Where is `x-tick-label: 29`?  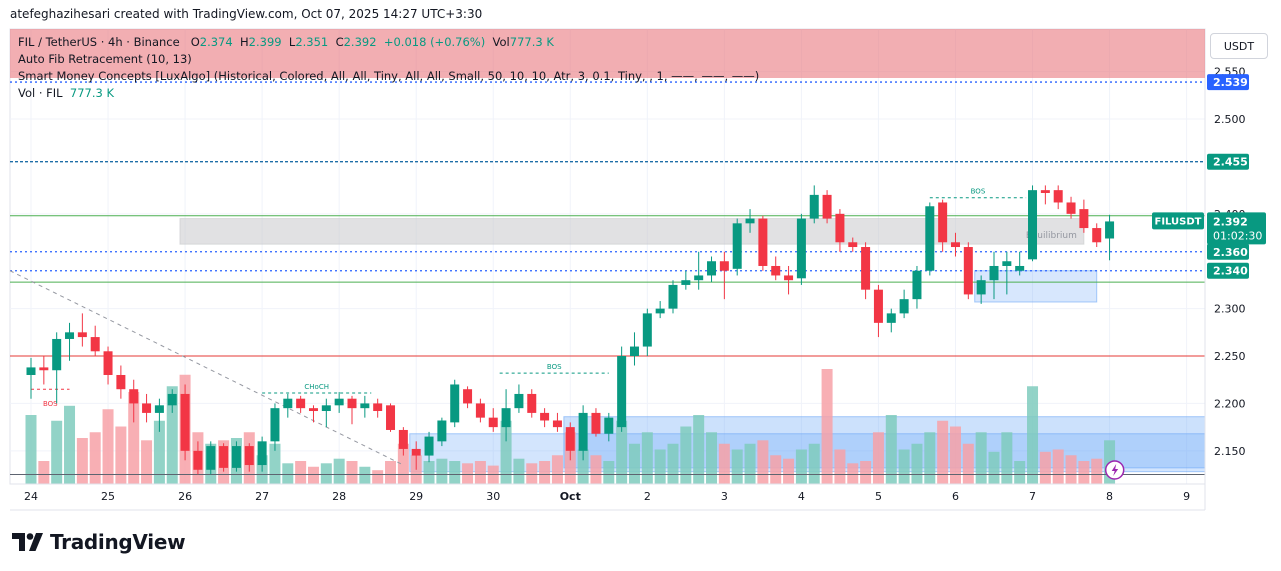 x-tick-label: 29 is located at coordinates (416, 496).